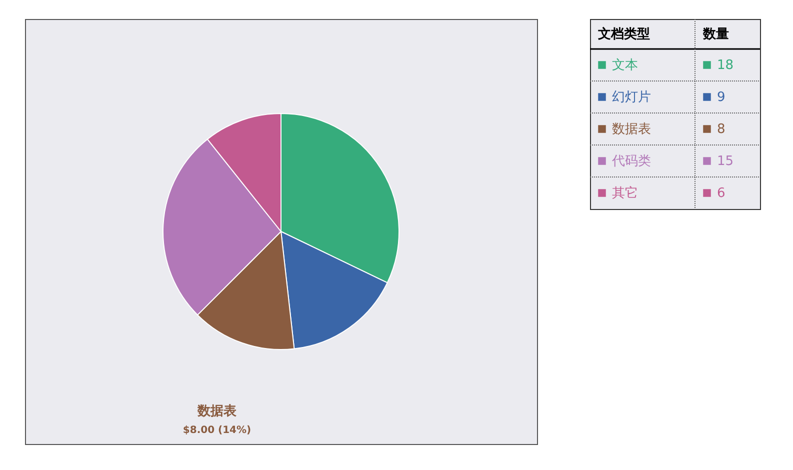  I want to click on legend-label: 其它, so click(625, 193).